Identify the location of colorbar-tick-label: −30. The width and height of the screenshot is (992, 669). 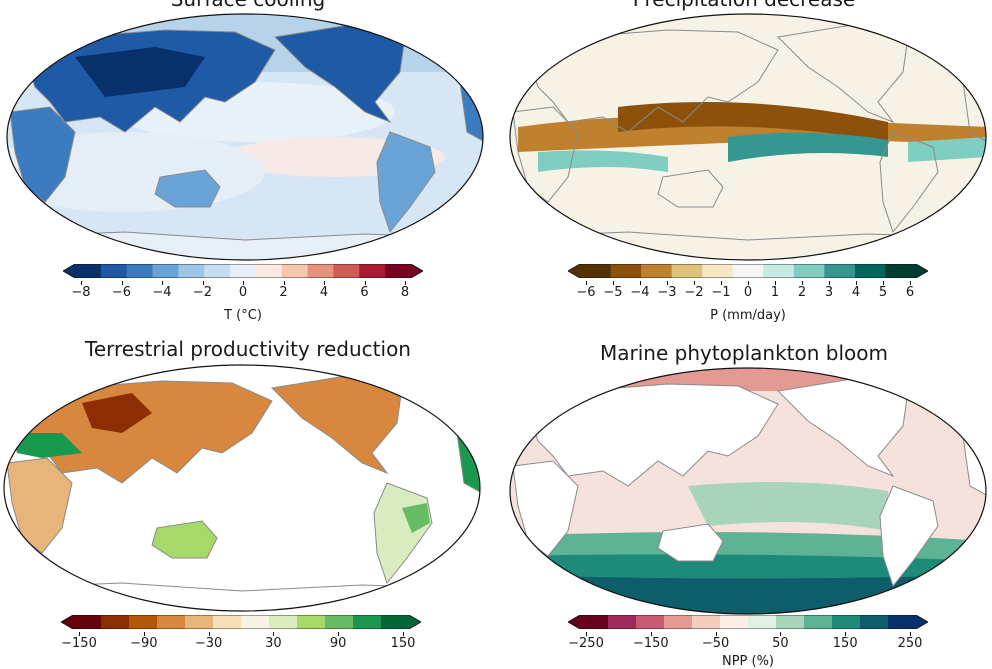
(208, 643).